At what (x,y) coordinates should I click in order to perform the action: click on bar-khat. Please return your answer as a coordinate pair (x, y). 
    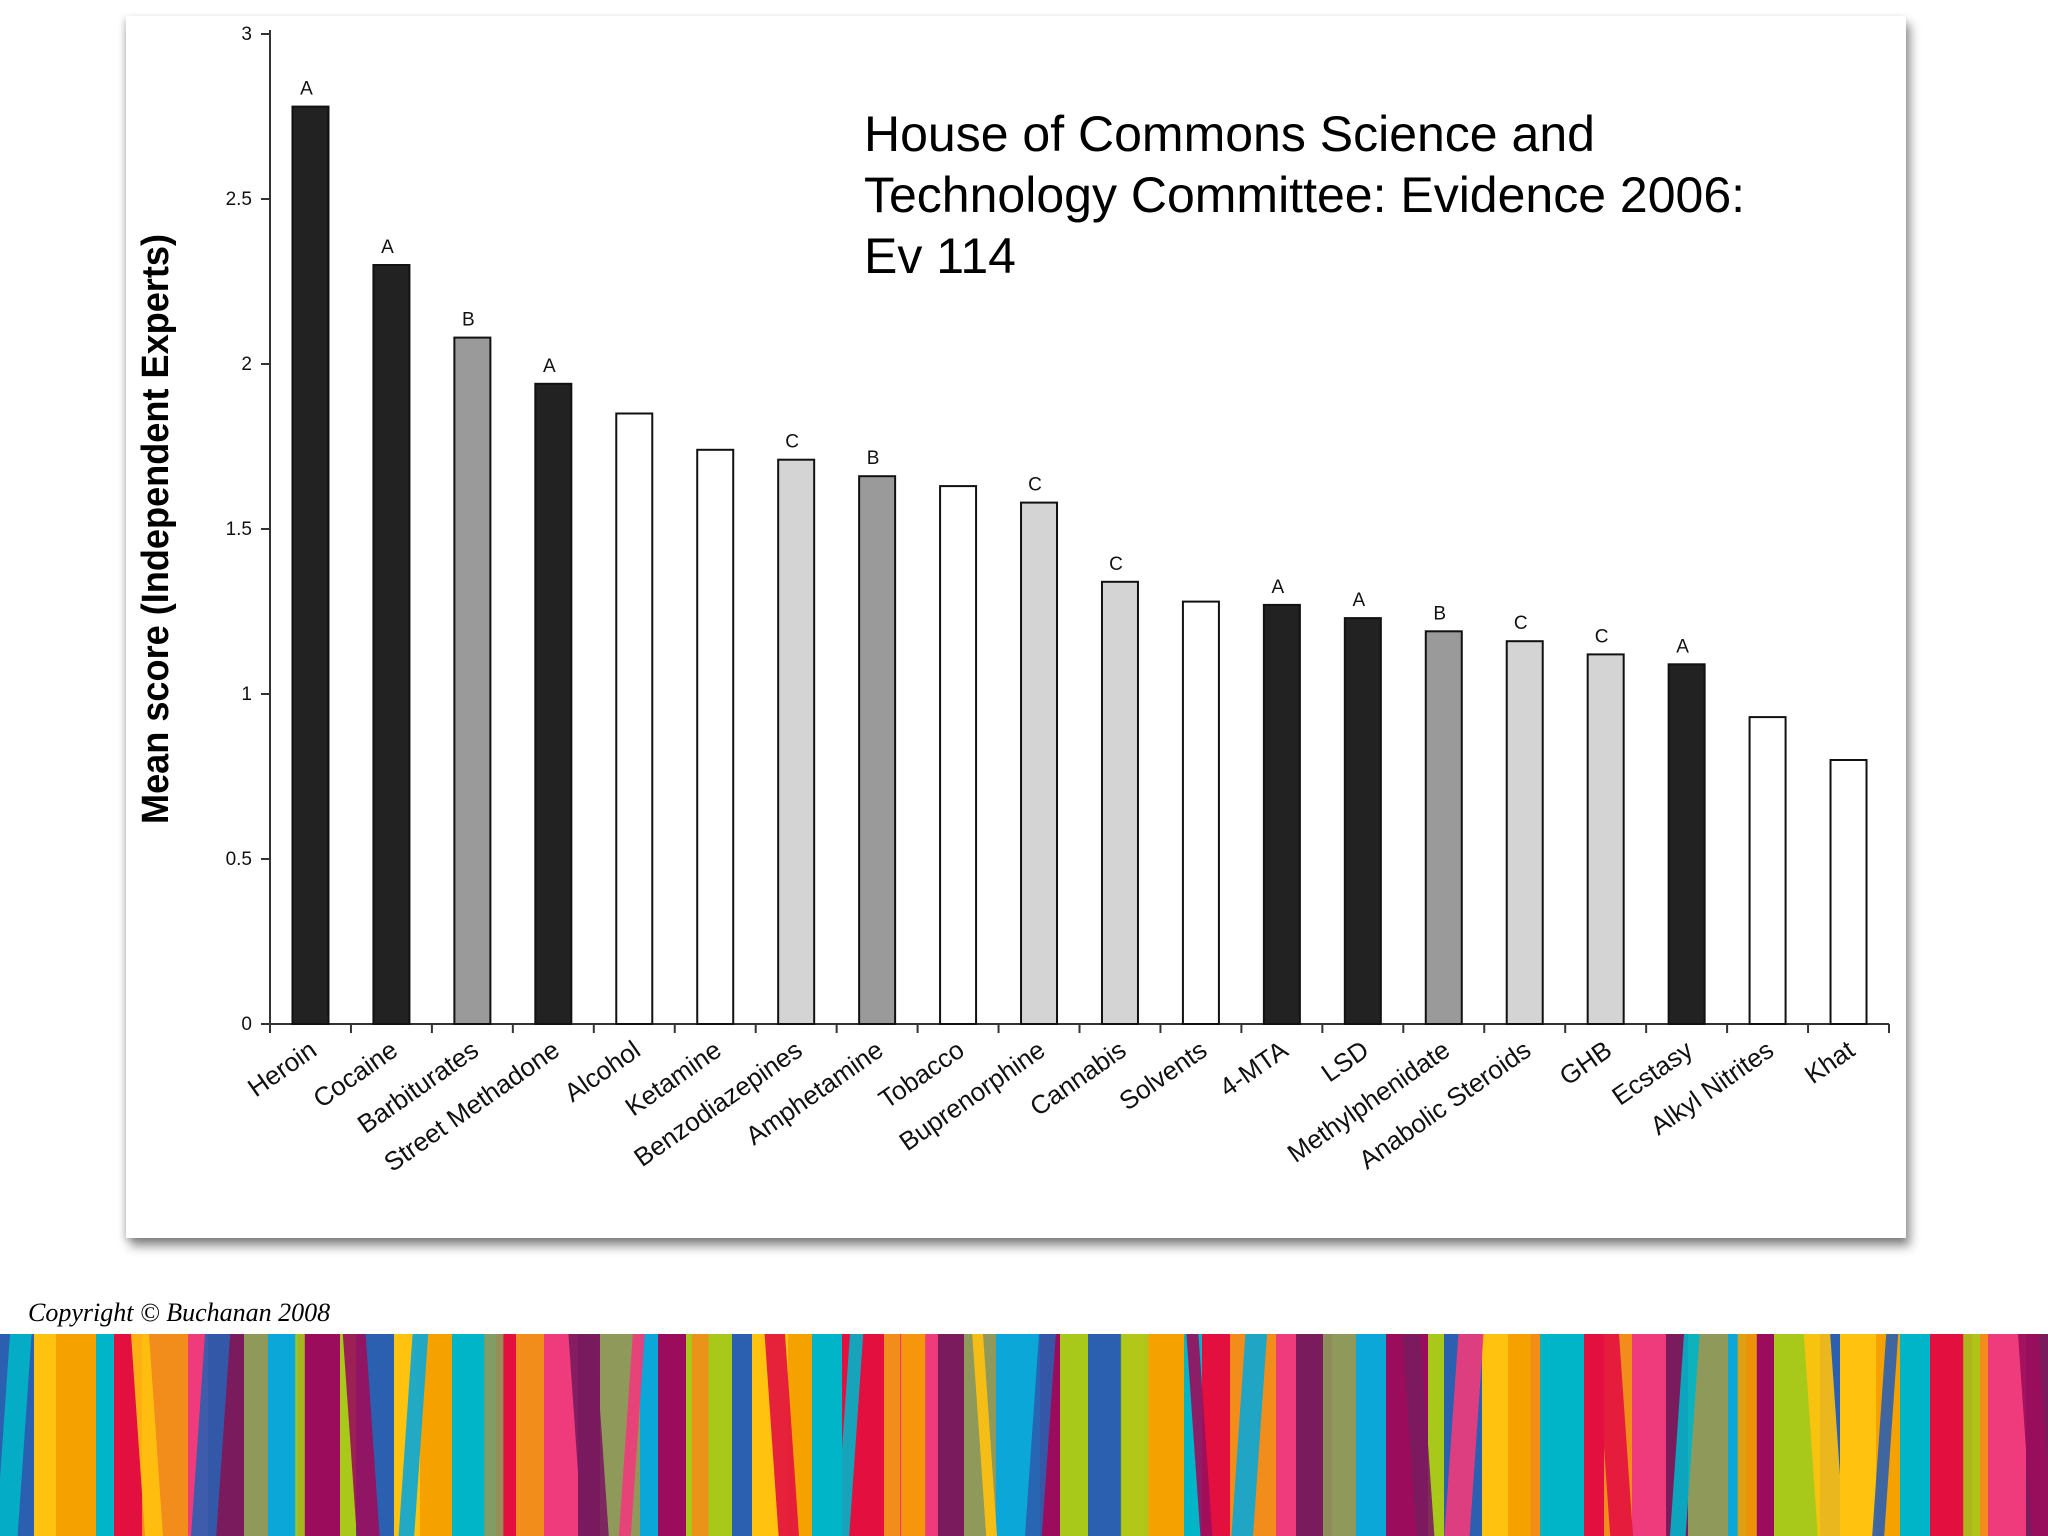
    Looking at the image, I should click on (1848, 892).